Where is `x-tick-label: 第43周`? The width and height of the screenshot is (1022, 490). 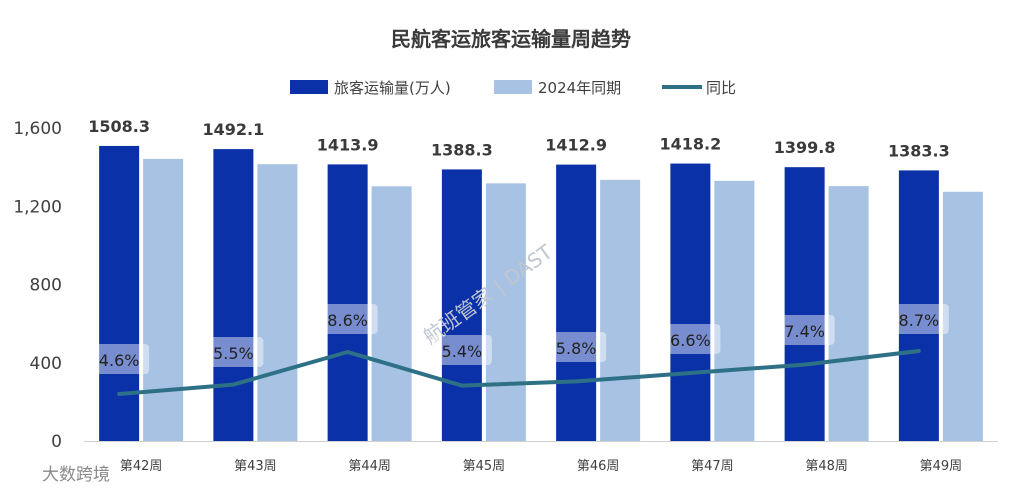 x-tick-label: 第43周 is located at coordinates (255, 466).